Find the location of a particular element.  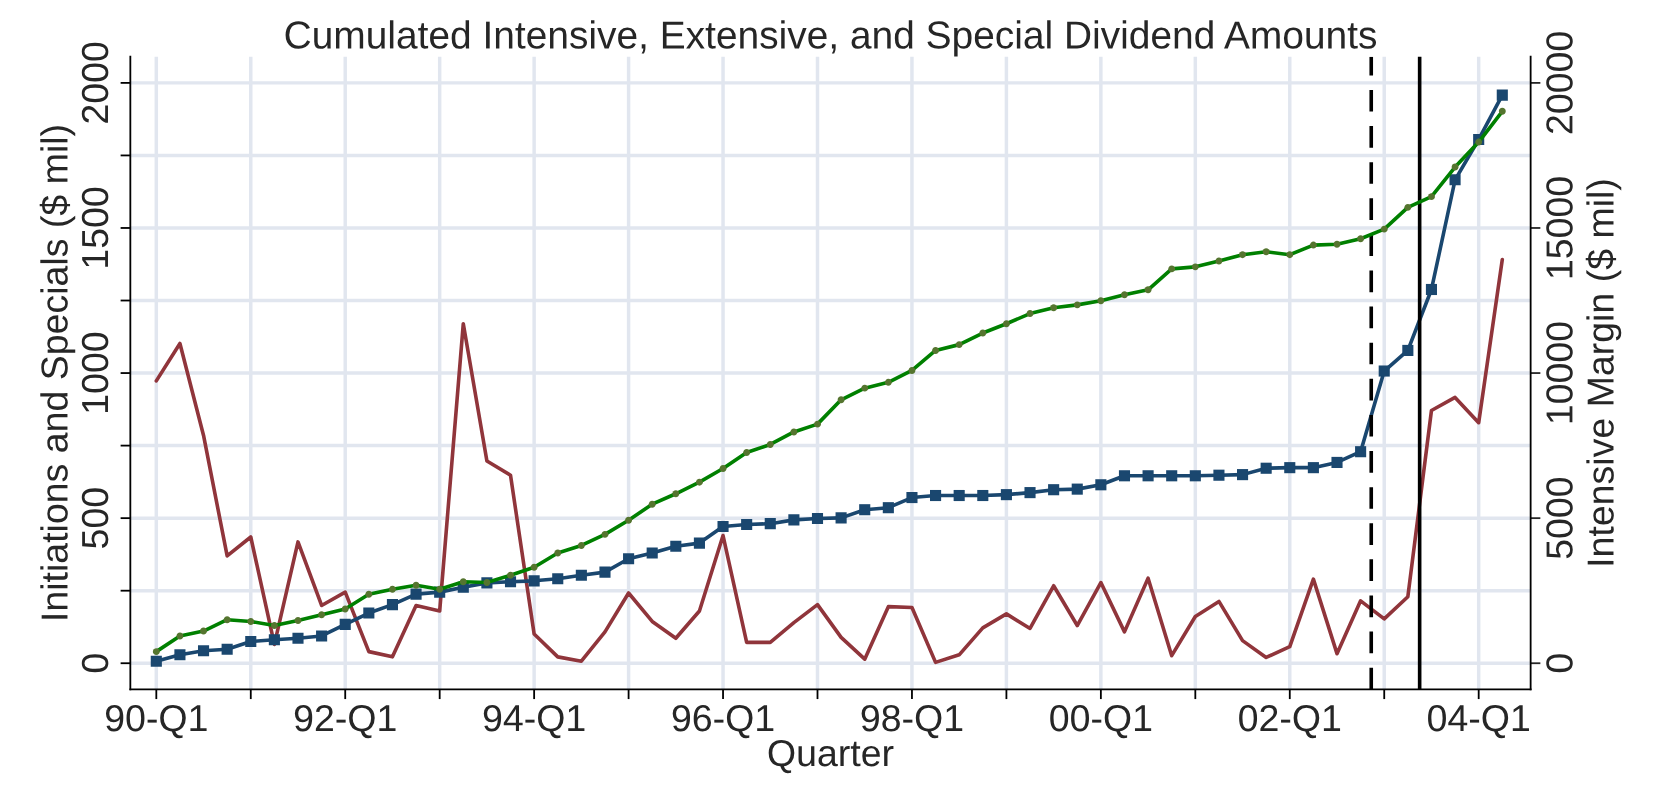

y-axis-title: Initiations and Specials ($ mil) is located at coordinates (57, 372).